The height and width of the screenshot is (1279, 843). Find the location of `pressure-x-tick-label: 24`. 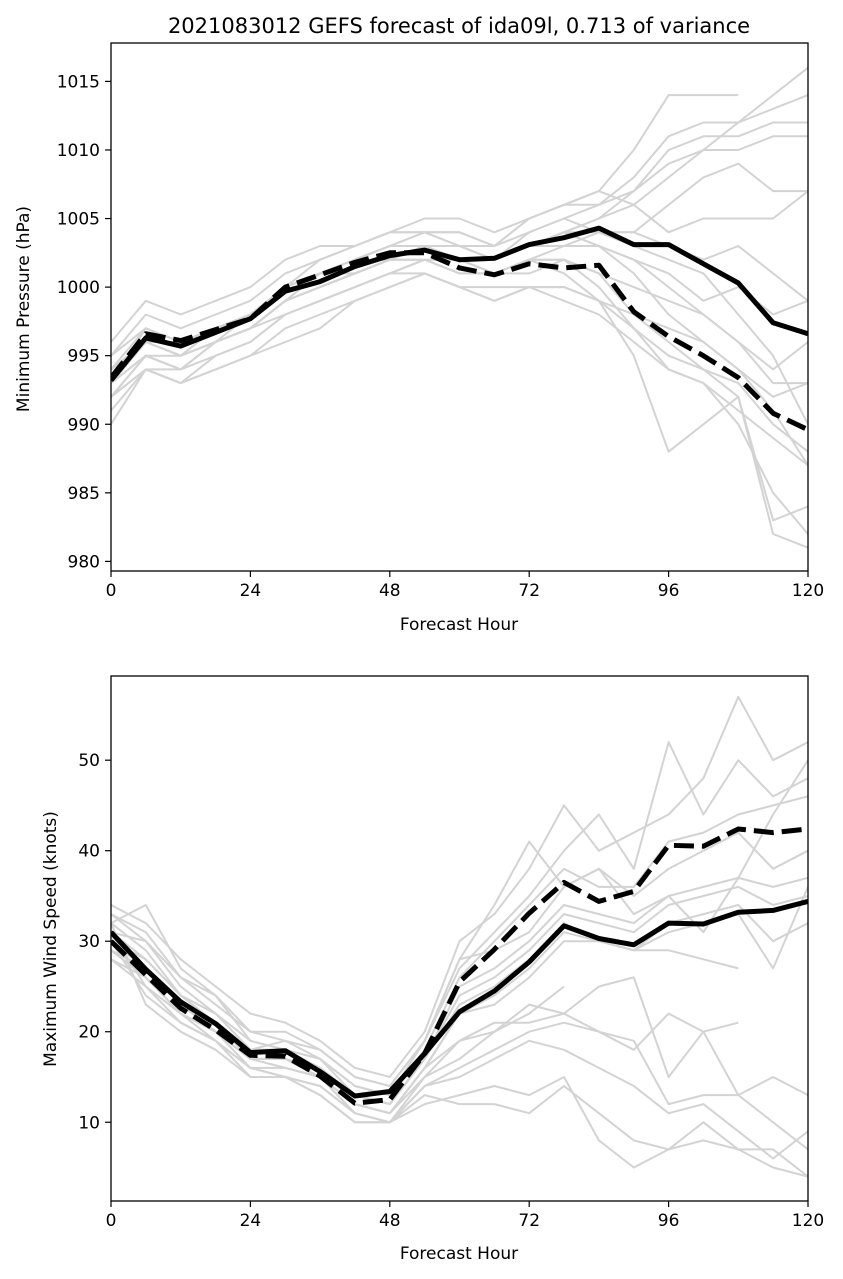

pressure-x-tick-label: 24 is located at coordinates (251, 591).